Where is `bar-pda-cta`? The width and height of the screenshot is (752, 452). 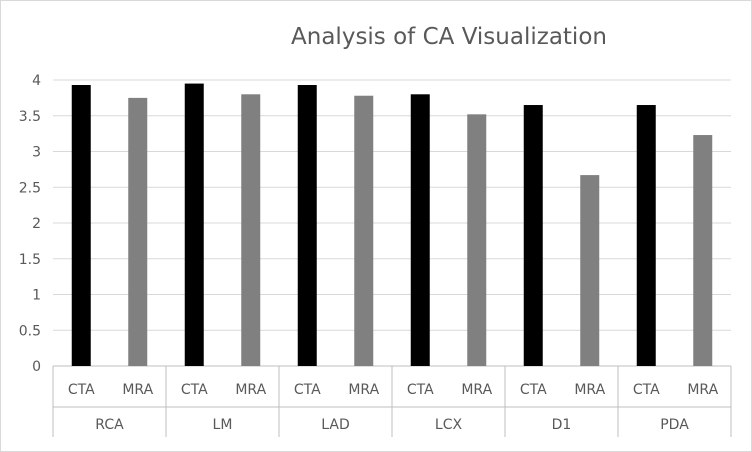
bar-pda-cta is located at coordinates (646, 236).